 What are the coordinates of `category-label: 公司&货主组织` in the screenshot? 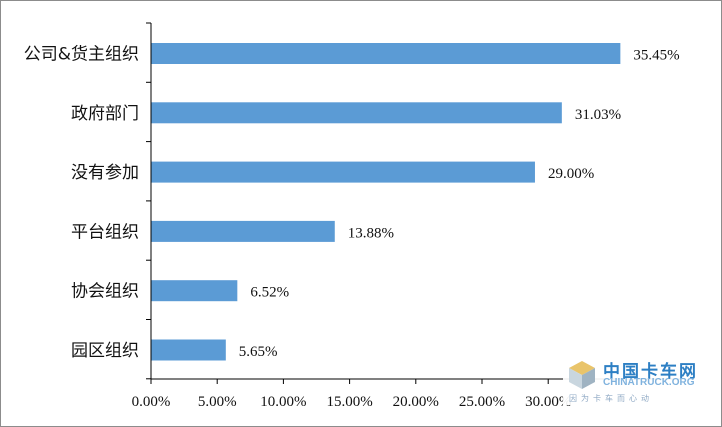 It's located at (81, 55).